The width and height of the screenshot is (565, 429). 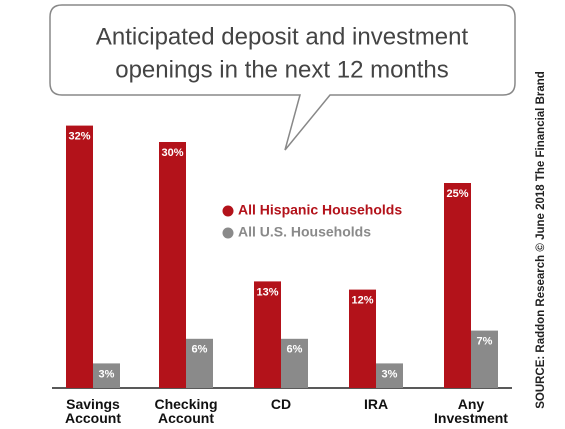 I want to click on value-label: 13%, so click(x=267, y=292).